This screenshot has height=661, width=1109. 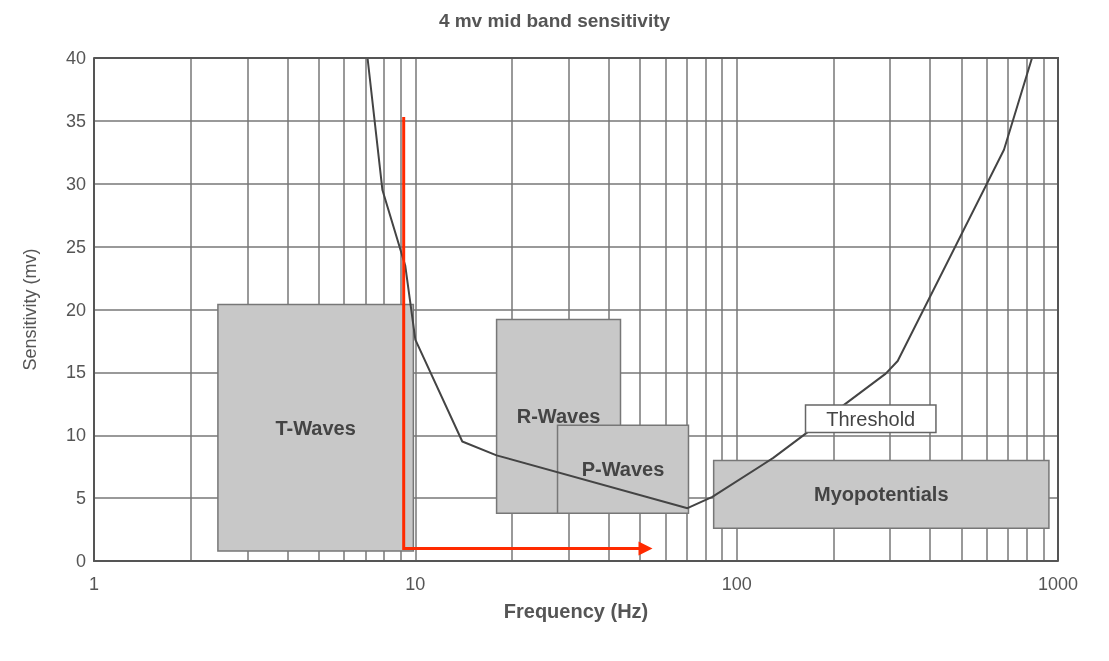 What do you see at coordinates (315, 427) in the screenshot?
I see `band-label: T-Waves` at bounding box center [315, 427].